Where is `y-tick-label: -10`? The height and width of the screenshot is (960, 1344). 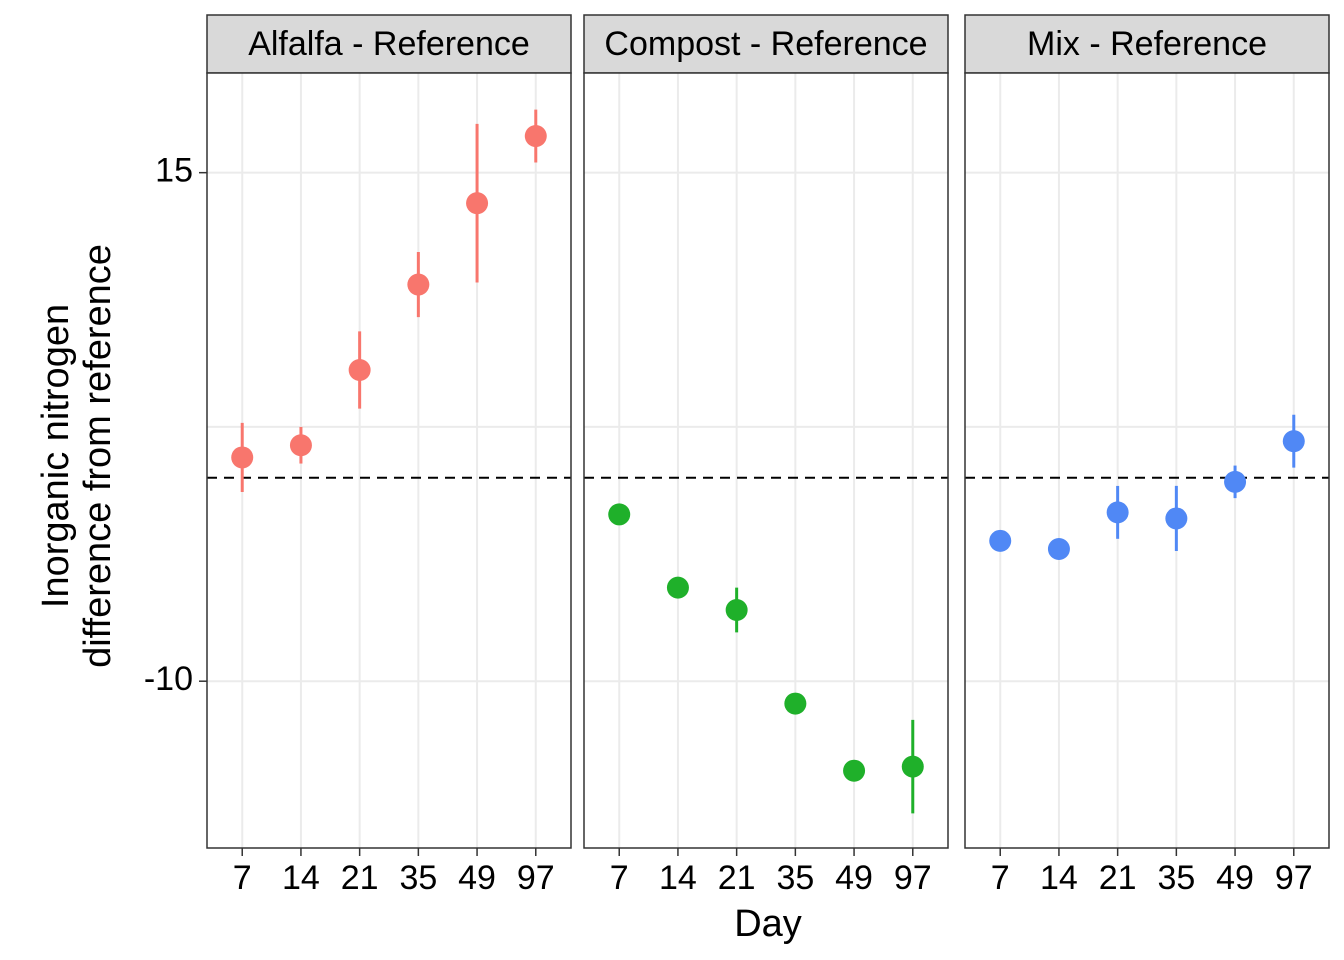 y-tick-label: -10 is located at coordinates (168, 679).